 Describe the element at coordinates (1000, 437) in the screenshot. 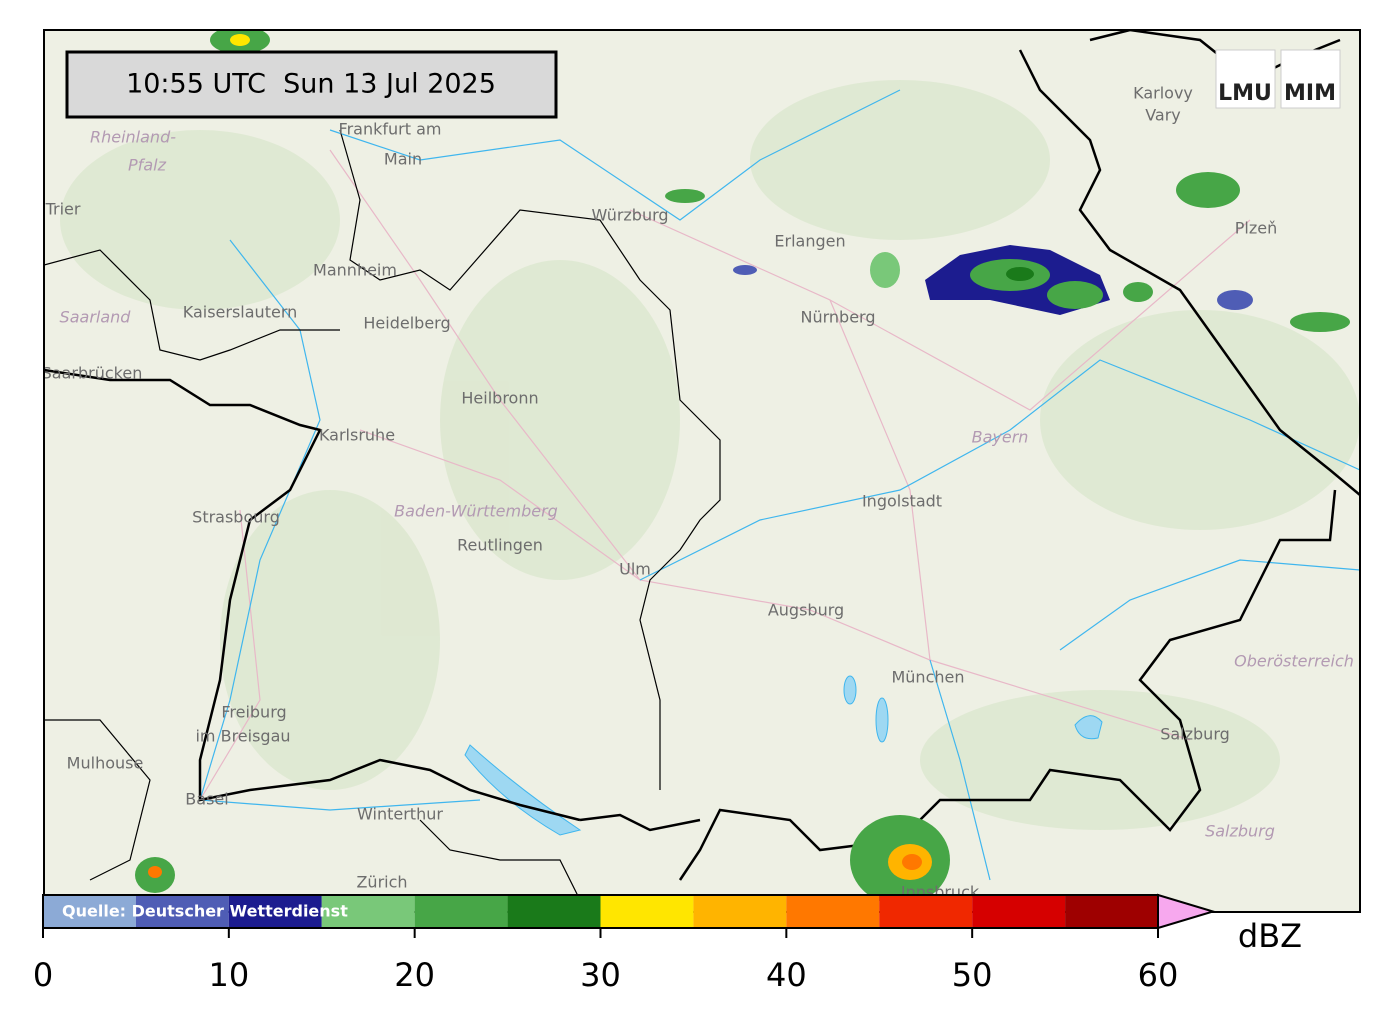

I see `place-label: Bayern` at that location.